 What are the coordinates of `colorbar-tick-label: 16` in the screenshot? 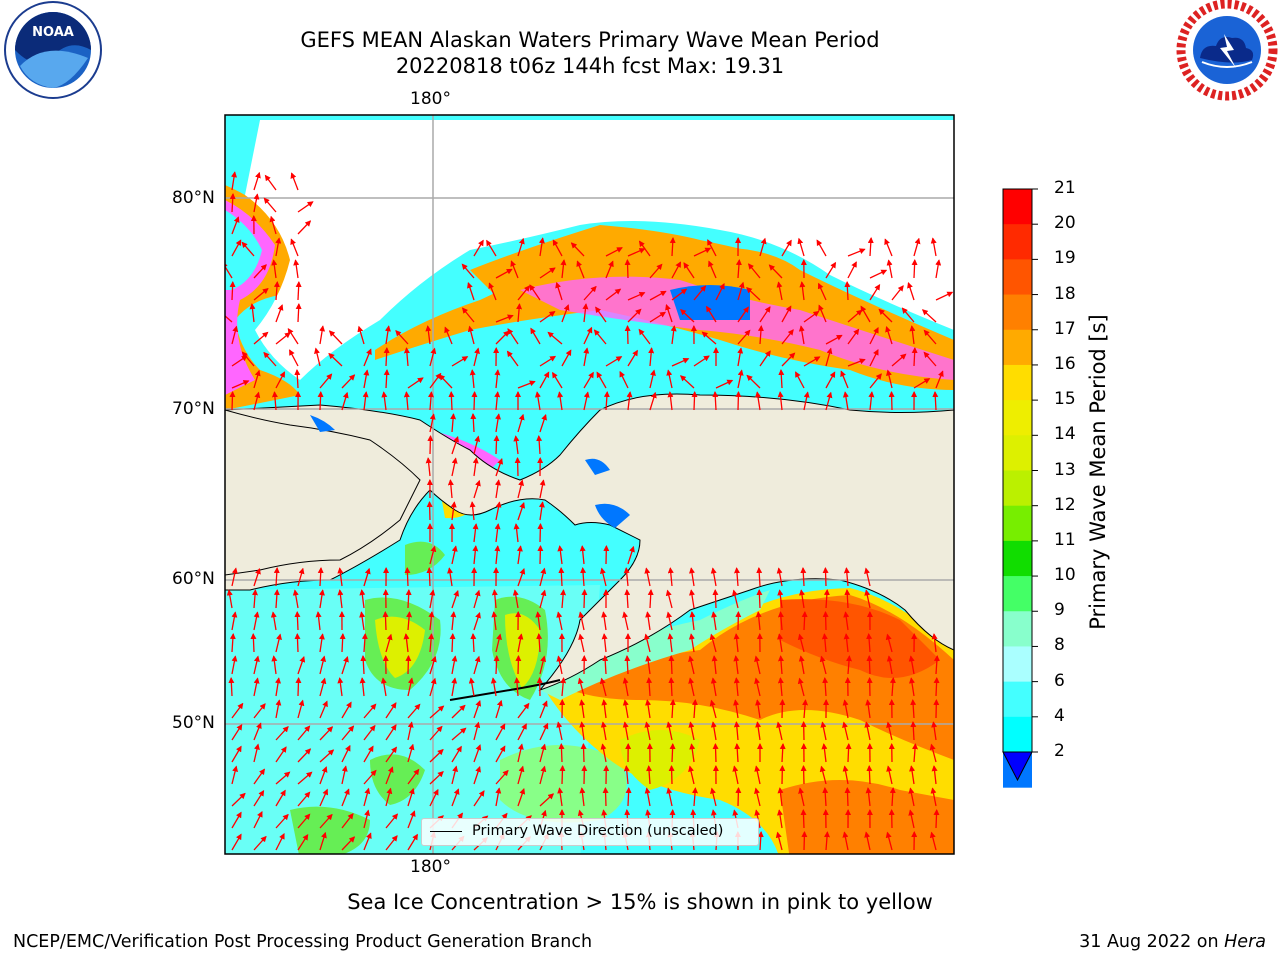 It's located at (1065, 363).